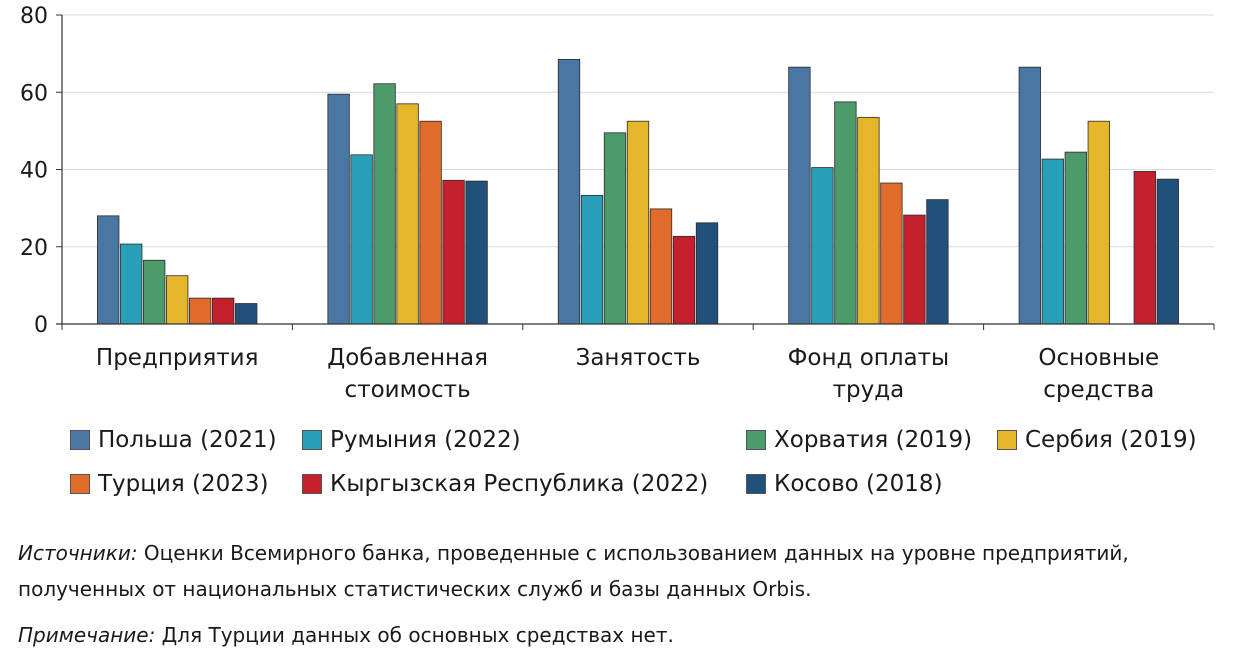 Image resolution: width=1234 pixels, height=667 pixels. What do you see at coordinates (638, 358) in the screenshot?
I see `x-category-label: Занятость` at bounding box center [638, 358].